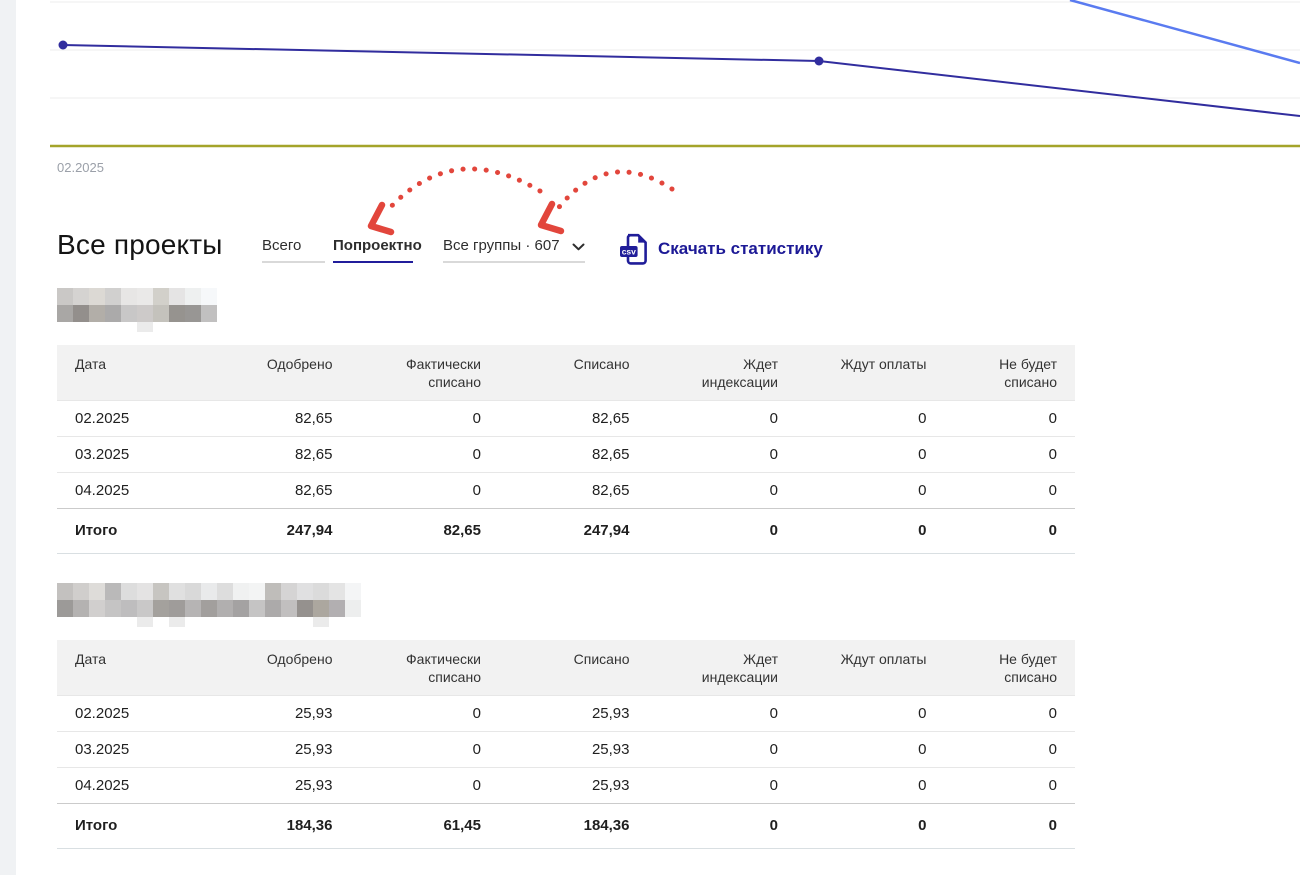  I want to click on total-cell: Итого, so click(96, 530).